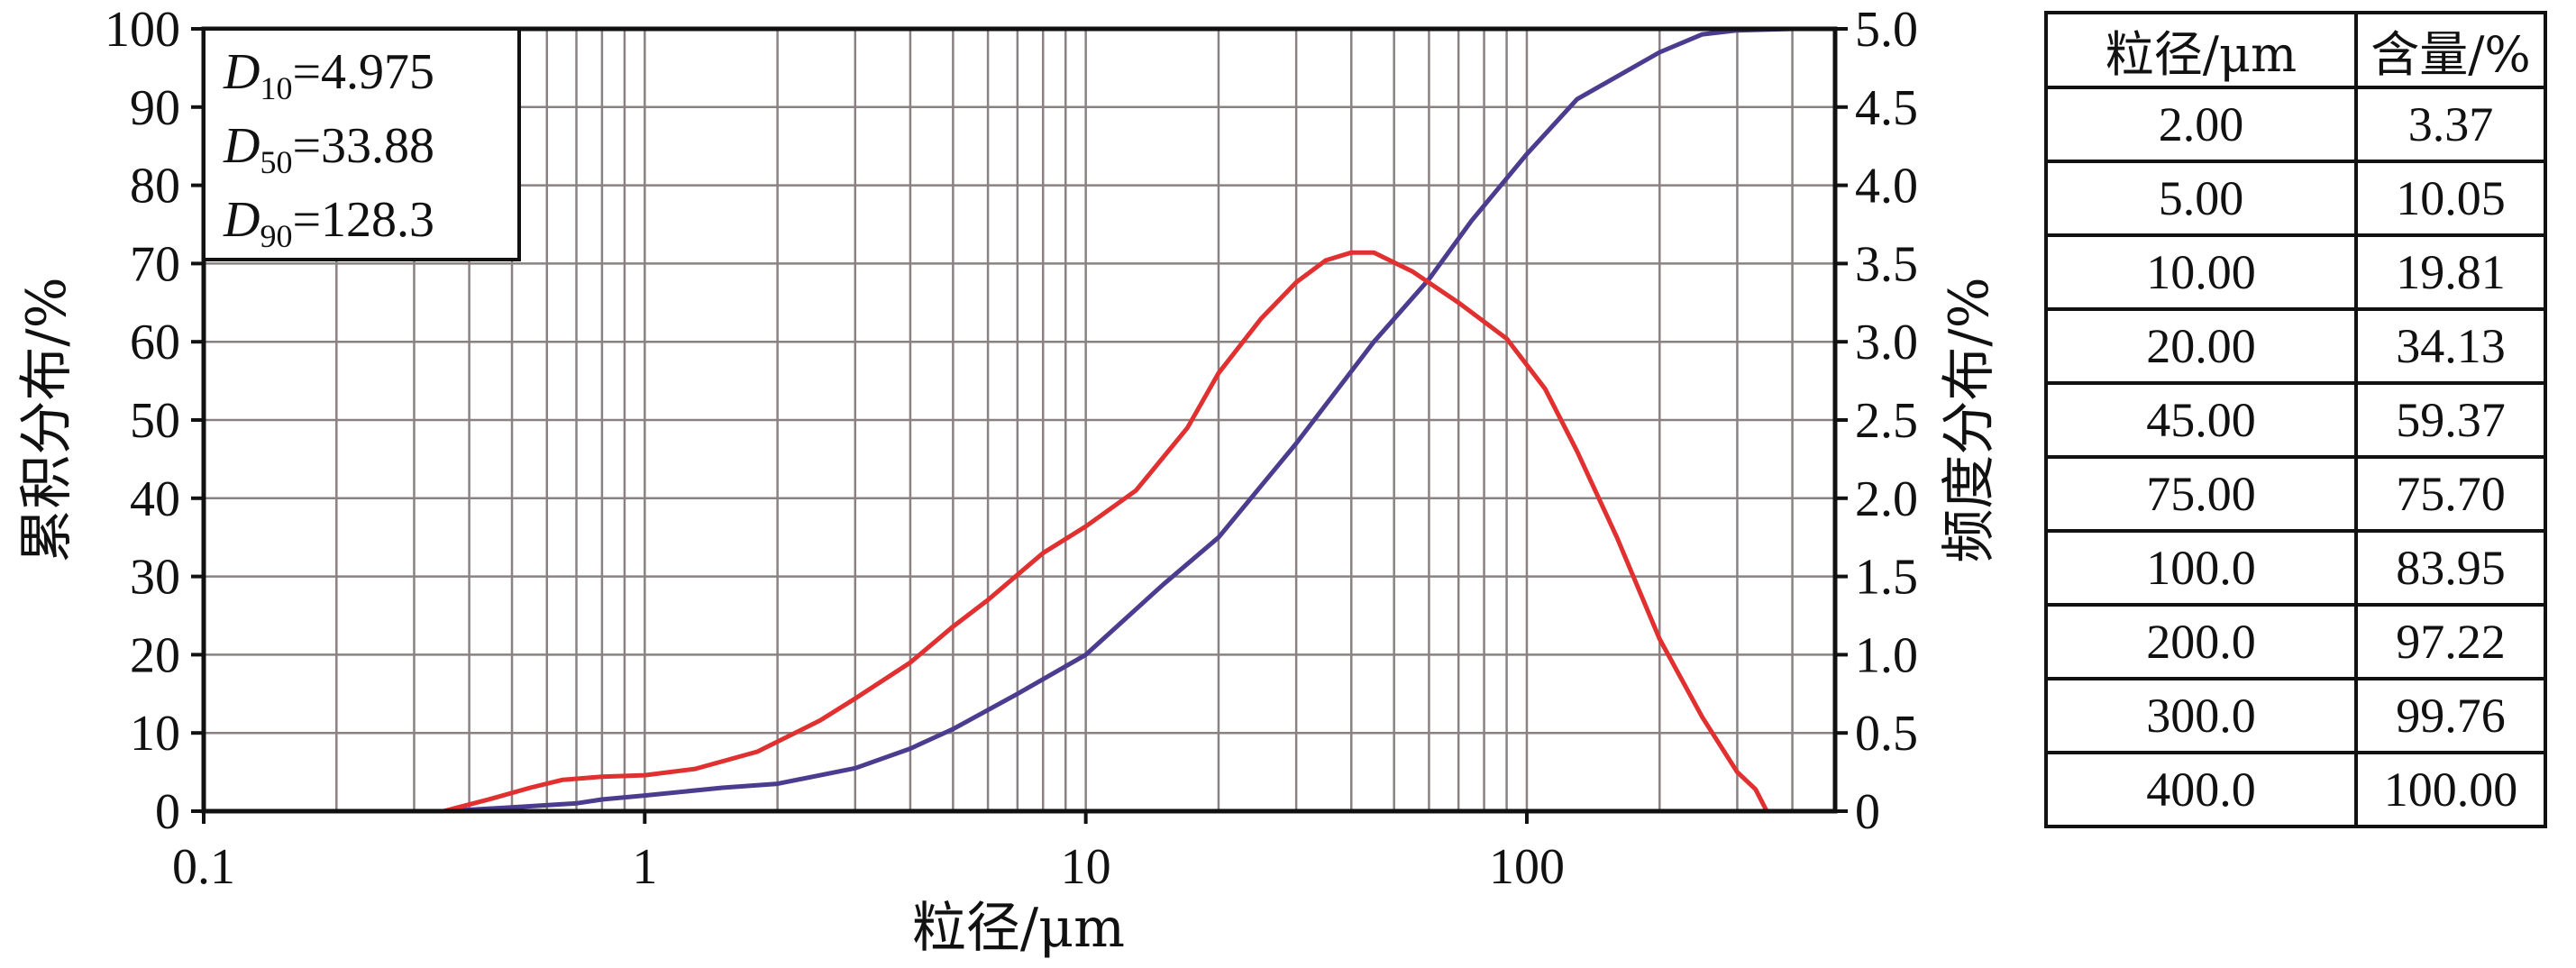 The height and width of the screenshot is (968, 2576). Describe the element at coordinates (2450, 790) in the screenshot. I see `table-cell-content: 100.00` at that location.